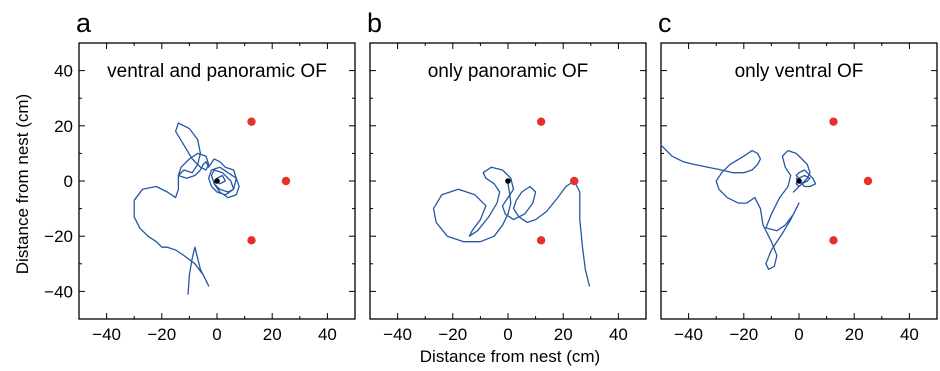 The image size is (940, 371). I want to click on panel-a-trajectory, so click(186, 208).